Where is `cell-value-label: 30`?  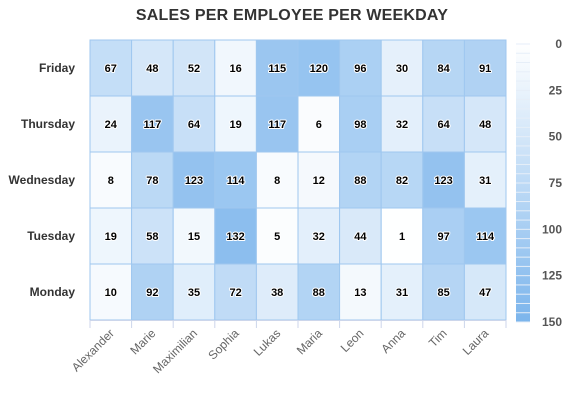 cell-value-label: 30 is located at coordinates (402, 69).